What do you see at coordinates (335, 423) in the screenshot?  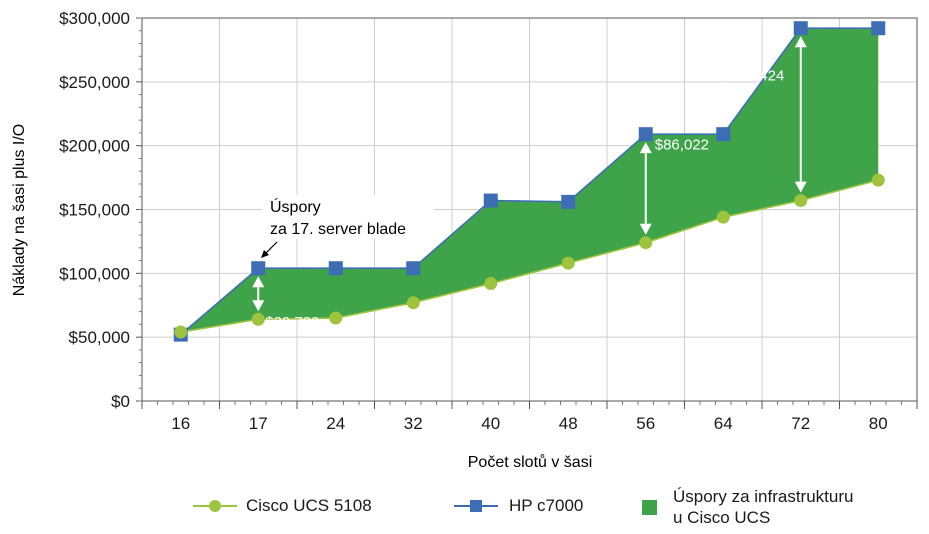 I see `x-tick-label: 24` at bounding box center [335, 423].